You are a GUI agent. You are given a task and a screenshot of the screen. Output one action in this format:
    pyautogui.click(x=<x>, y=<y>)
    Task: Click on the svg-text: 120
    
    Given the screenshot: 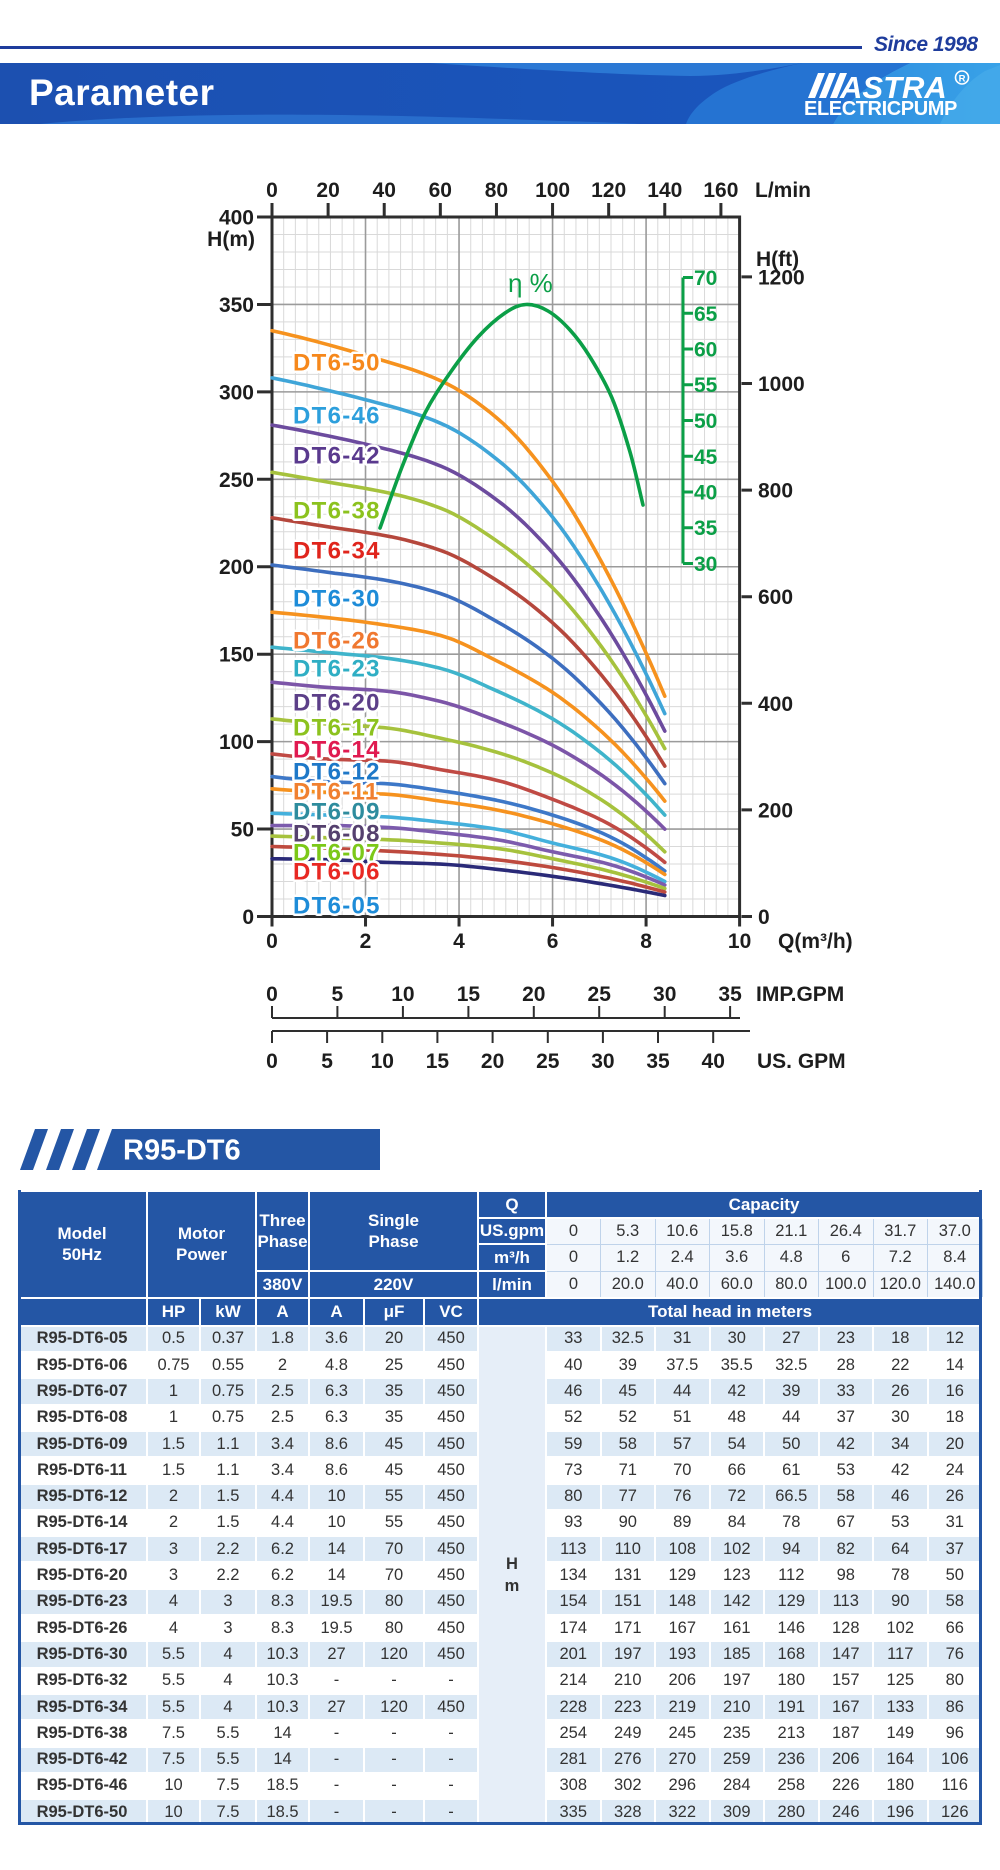 What is the action you would take?
    pyautogui.click(x=608, y=190)
    